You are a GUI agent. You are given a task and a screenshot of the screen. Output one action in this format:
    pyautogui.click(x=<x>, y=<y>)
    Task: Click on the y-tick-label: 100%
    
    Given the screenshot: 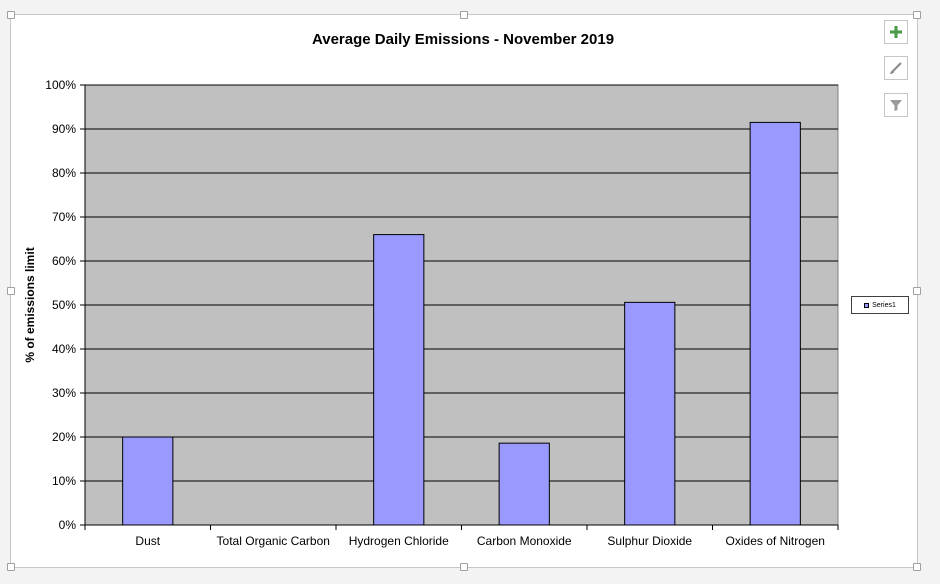 What is the action you would take?
    pyautogui.click(x=60, y=85)
    